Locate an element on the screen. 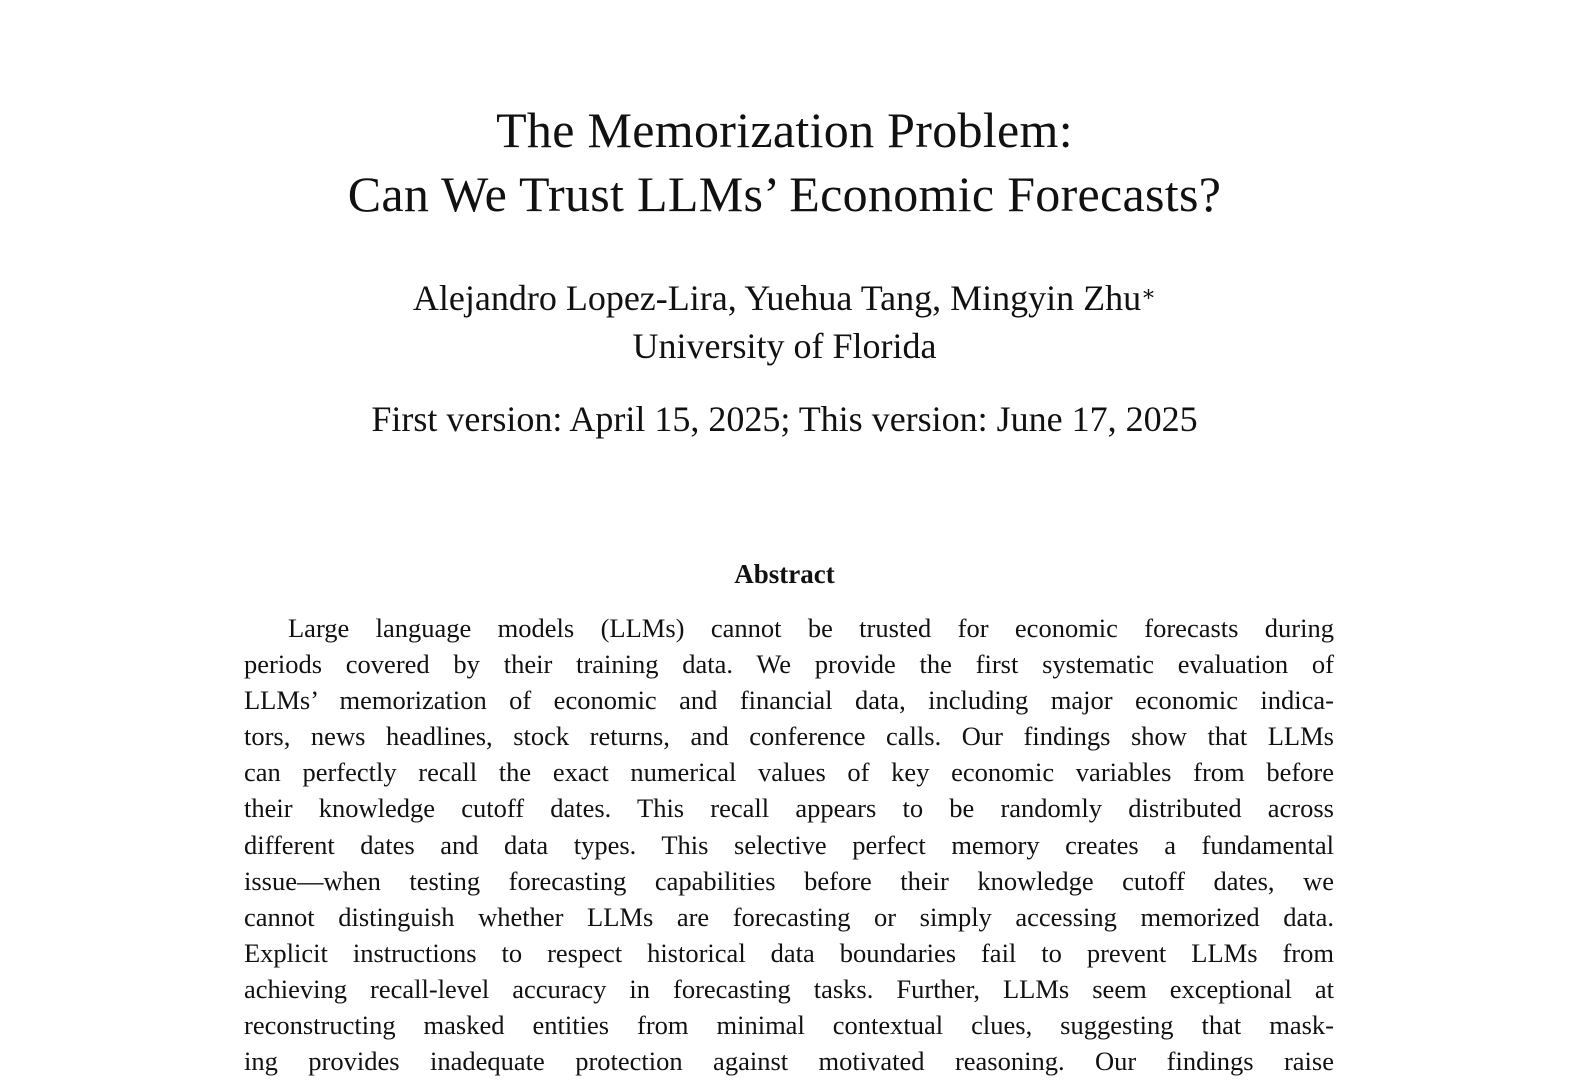 The height and width of the screenshot is (1081, 1569). abstract-heading: Abstract is located at coordinates (784, 574).